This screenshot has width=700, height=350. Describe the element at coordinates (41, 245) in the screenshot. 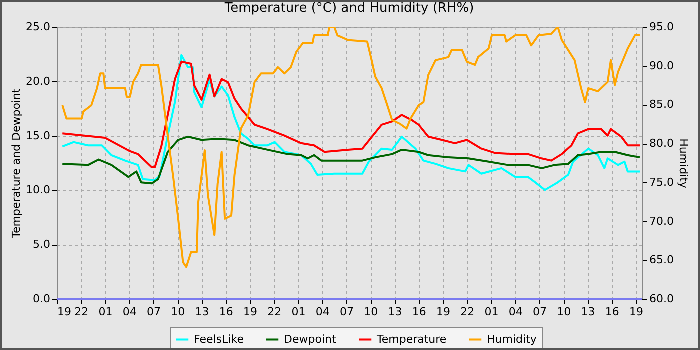

I see `y-tick-label: 5.0` at that location.